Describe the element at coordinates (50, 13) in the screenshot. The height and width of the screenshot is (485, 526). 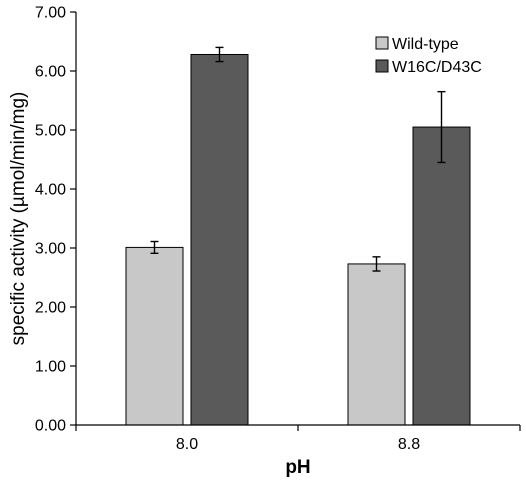
I see `y-tick-label: 7.00` at that location.